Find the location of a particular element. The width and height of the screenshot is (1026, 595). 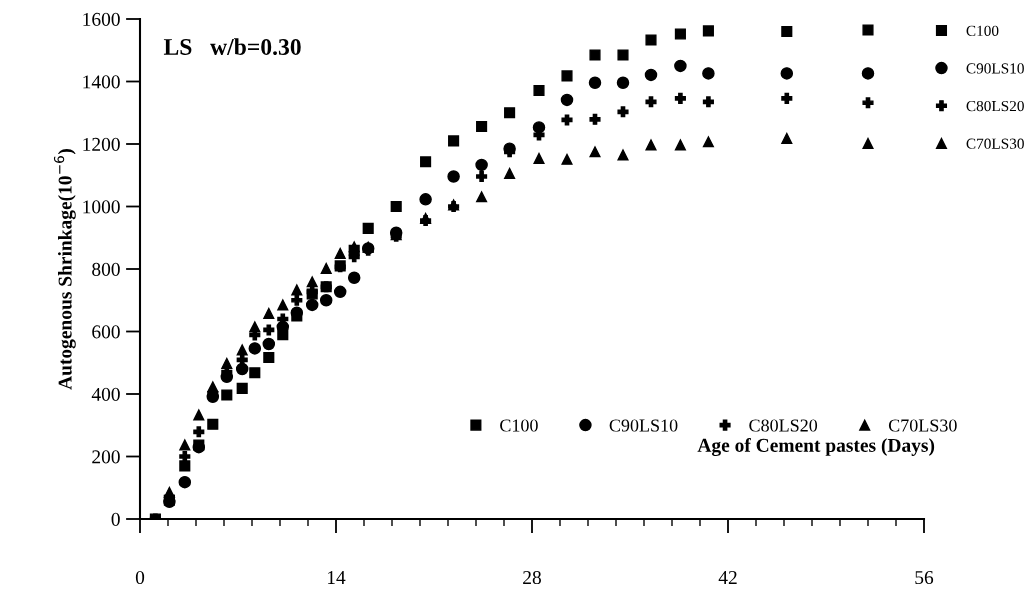

x-tick-label: 14 is located at coordinates (336, 577).